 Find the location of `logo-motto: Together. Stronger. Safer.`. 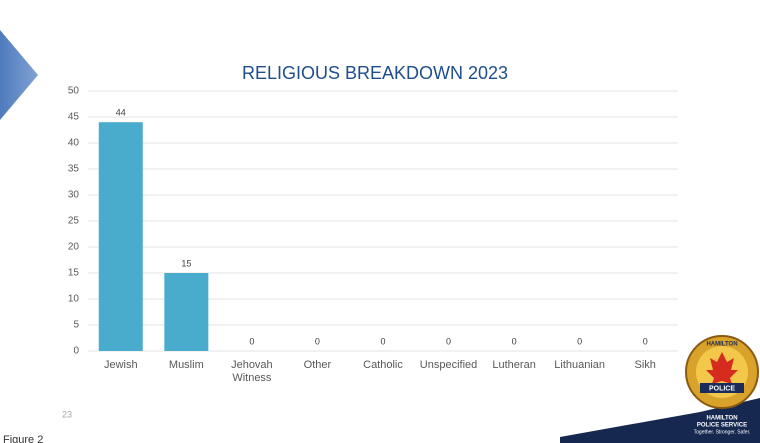

logo-motto: Together. Stronger. Safer. is located at coordinates (722, 432).